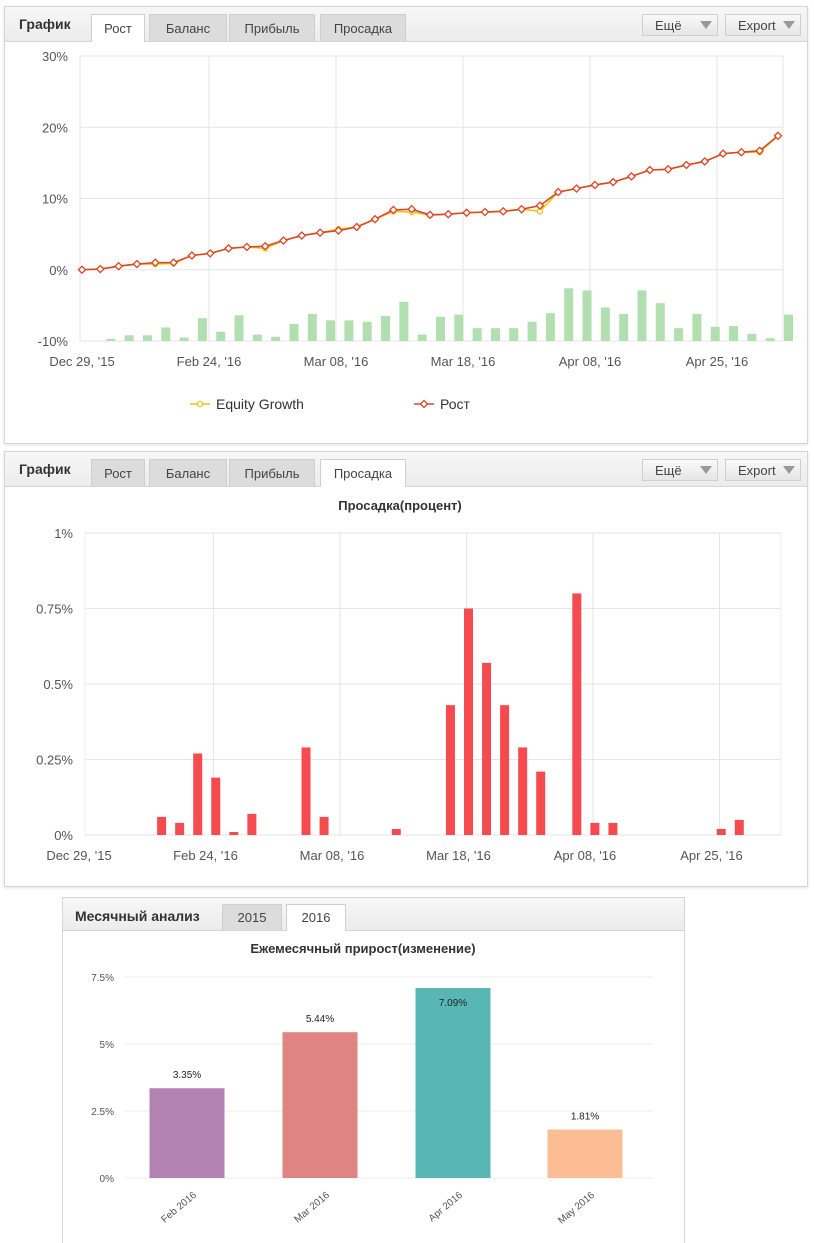 Image resolution: width=814 pixels, height=1243 pixels. I want to click on x-tick-label: Apr 25, '16, so click(717, 361).